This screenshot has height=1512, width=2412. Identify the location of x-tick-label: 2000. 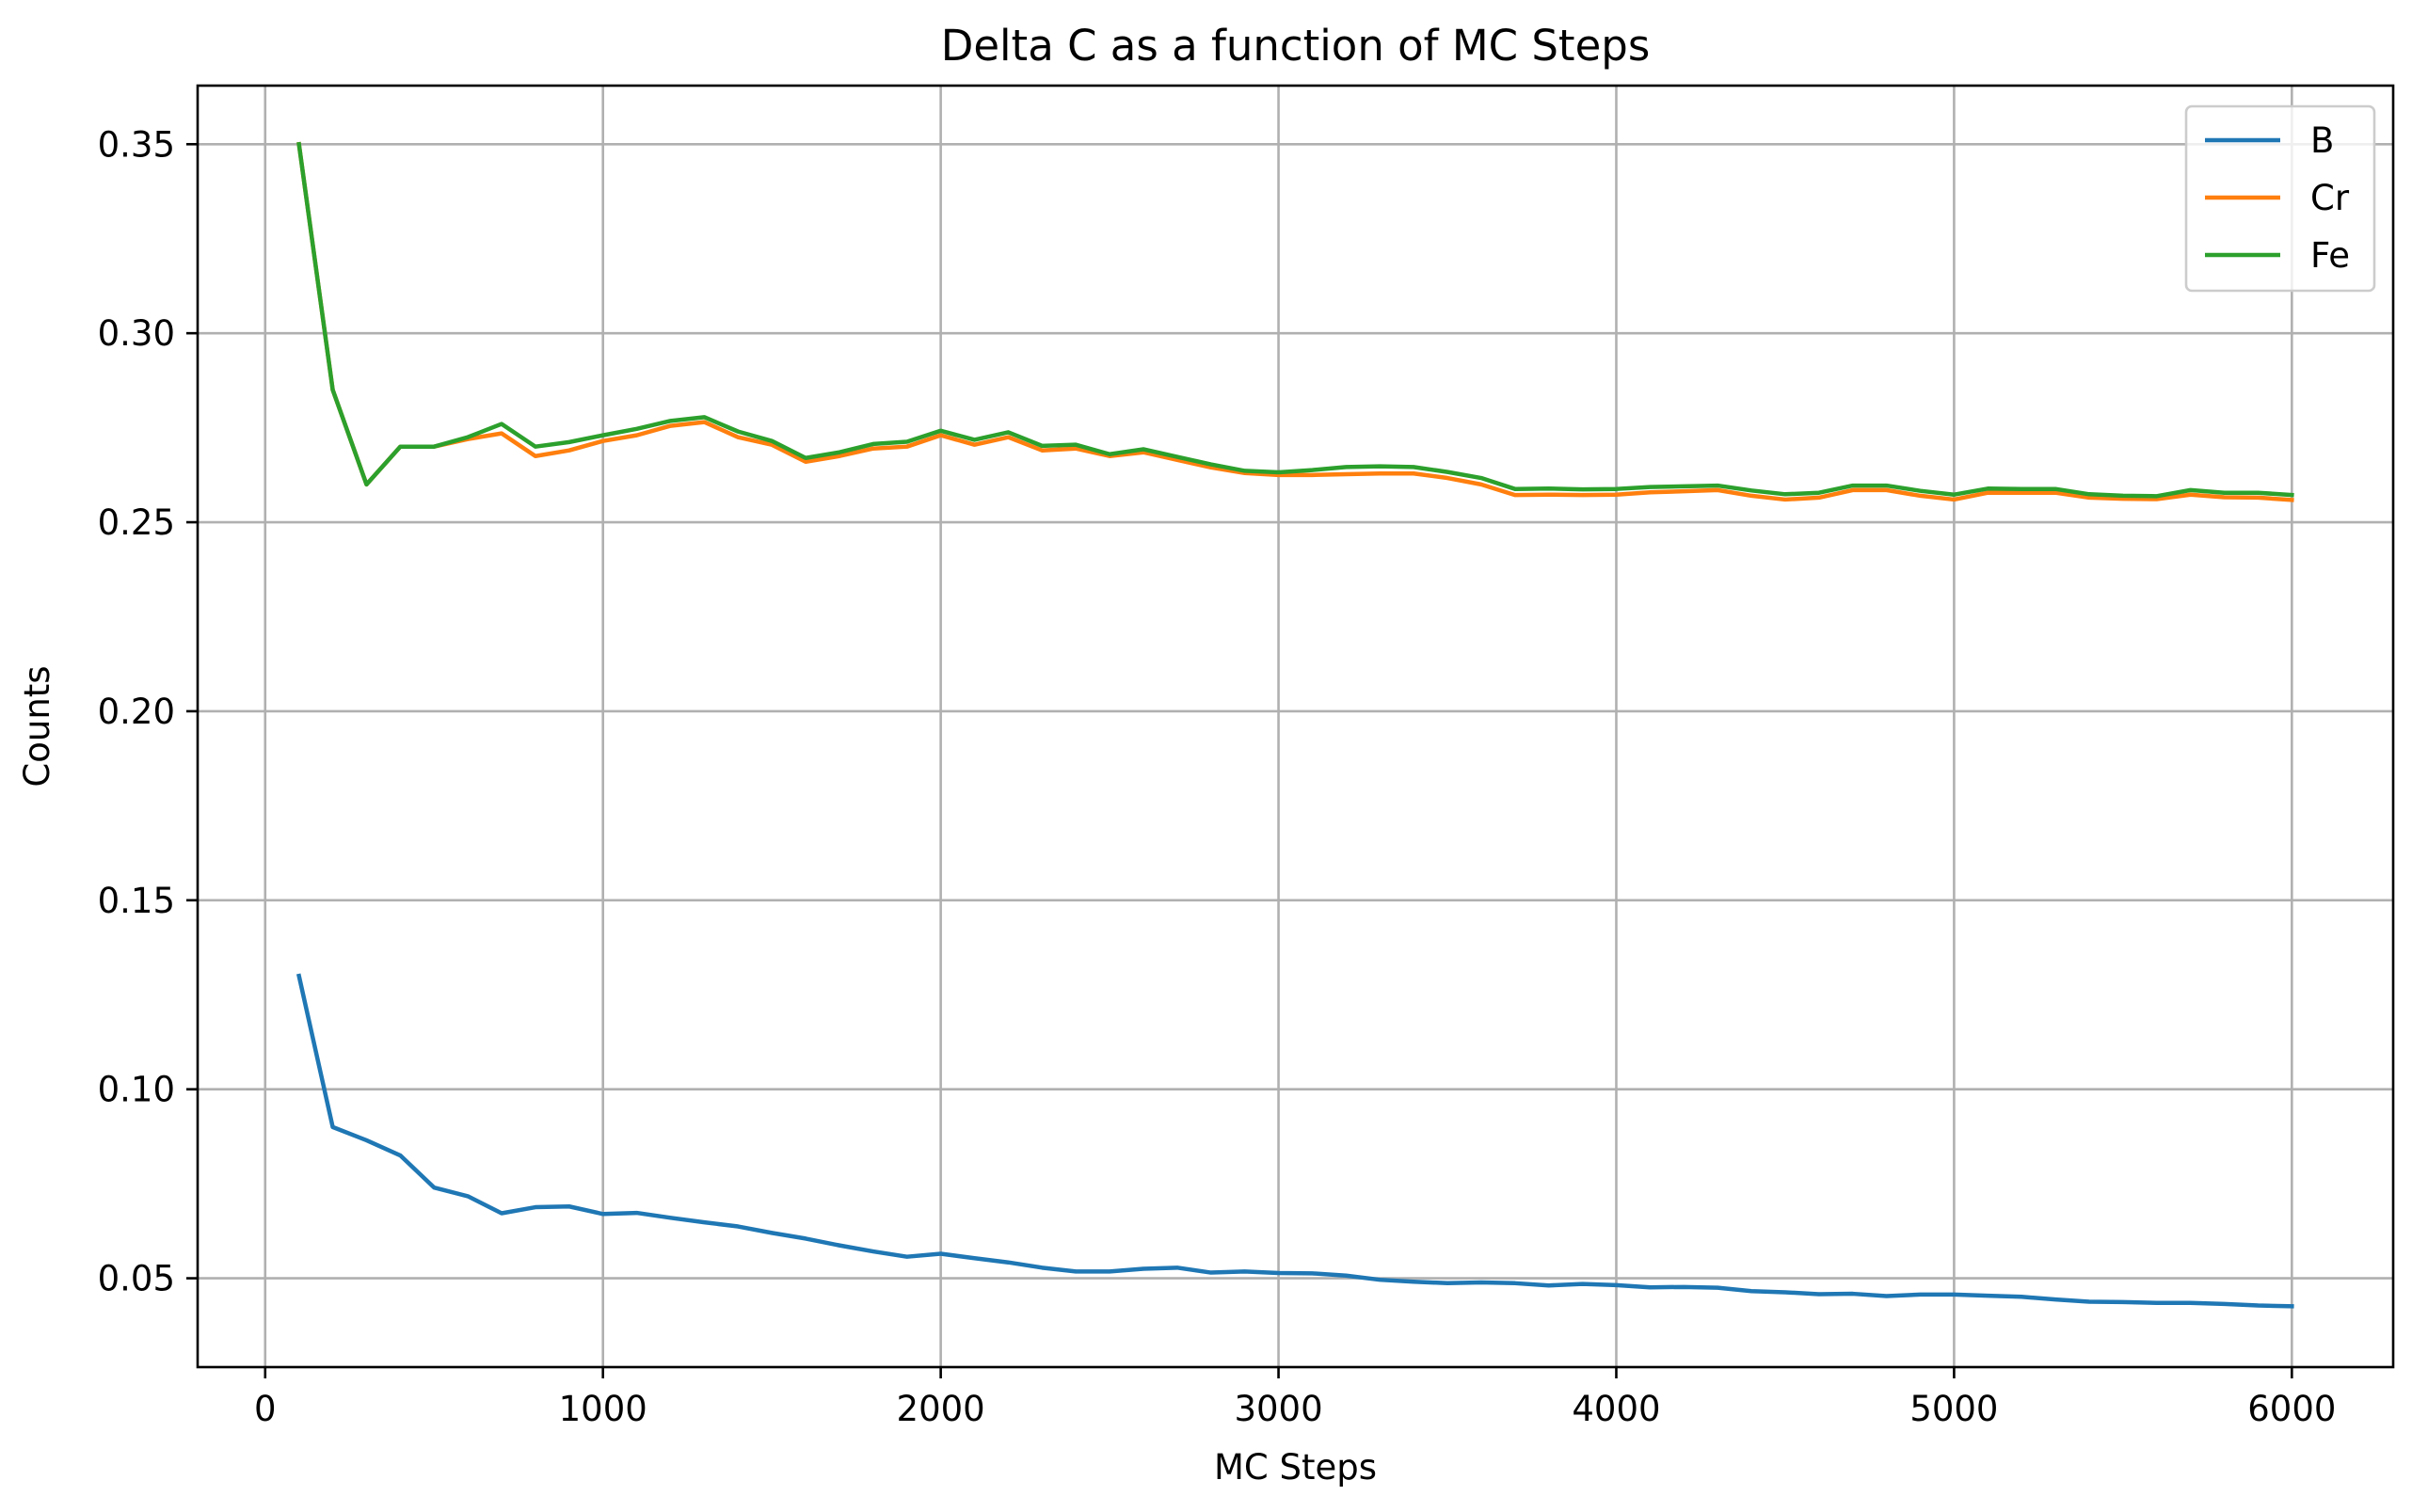
(941, 1409).